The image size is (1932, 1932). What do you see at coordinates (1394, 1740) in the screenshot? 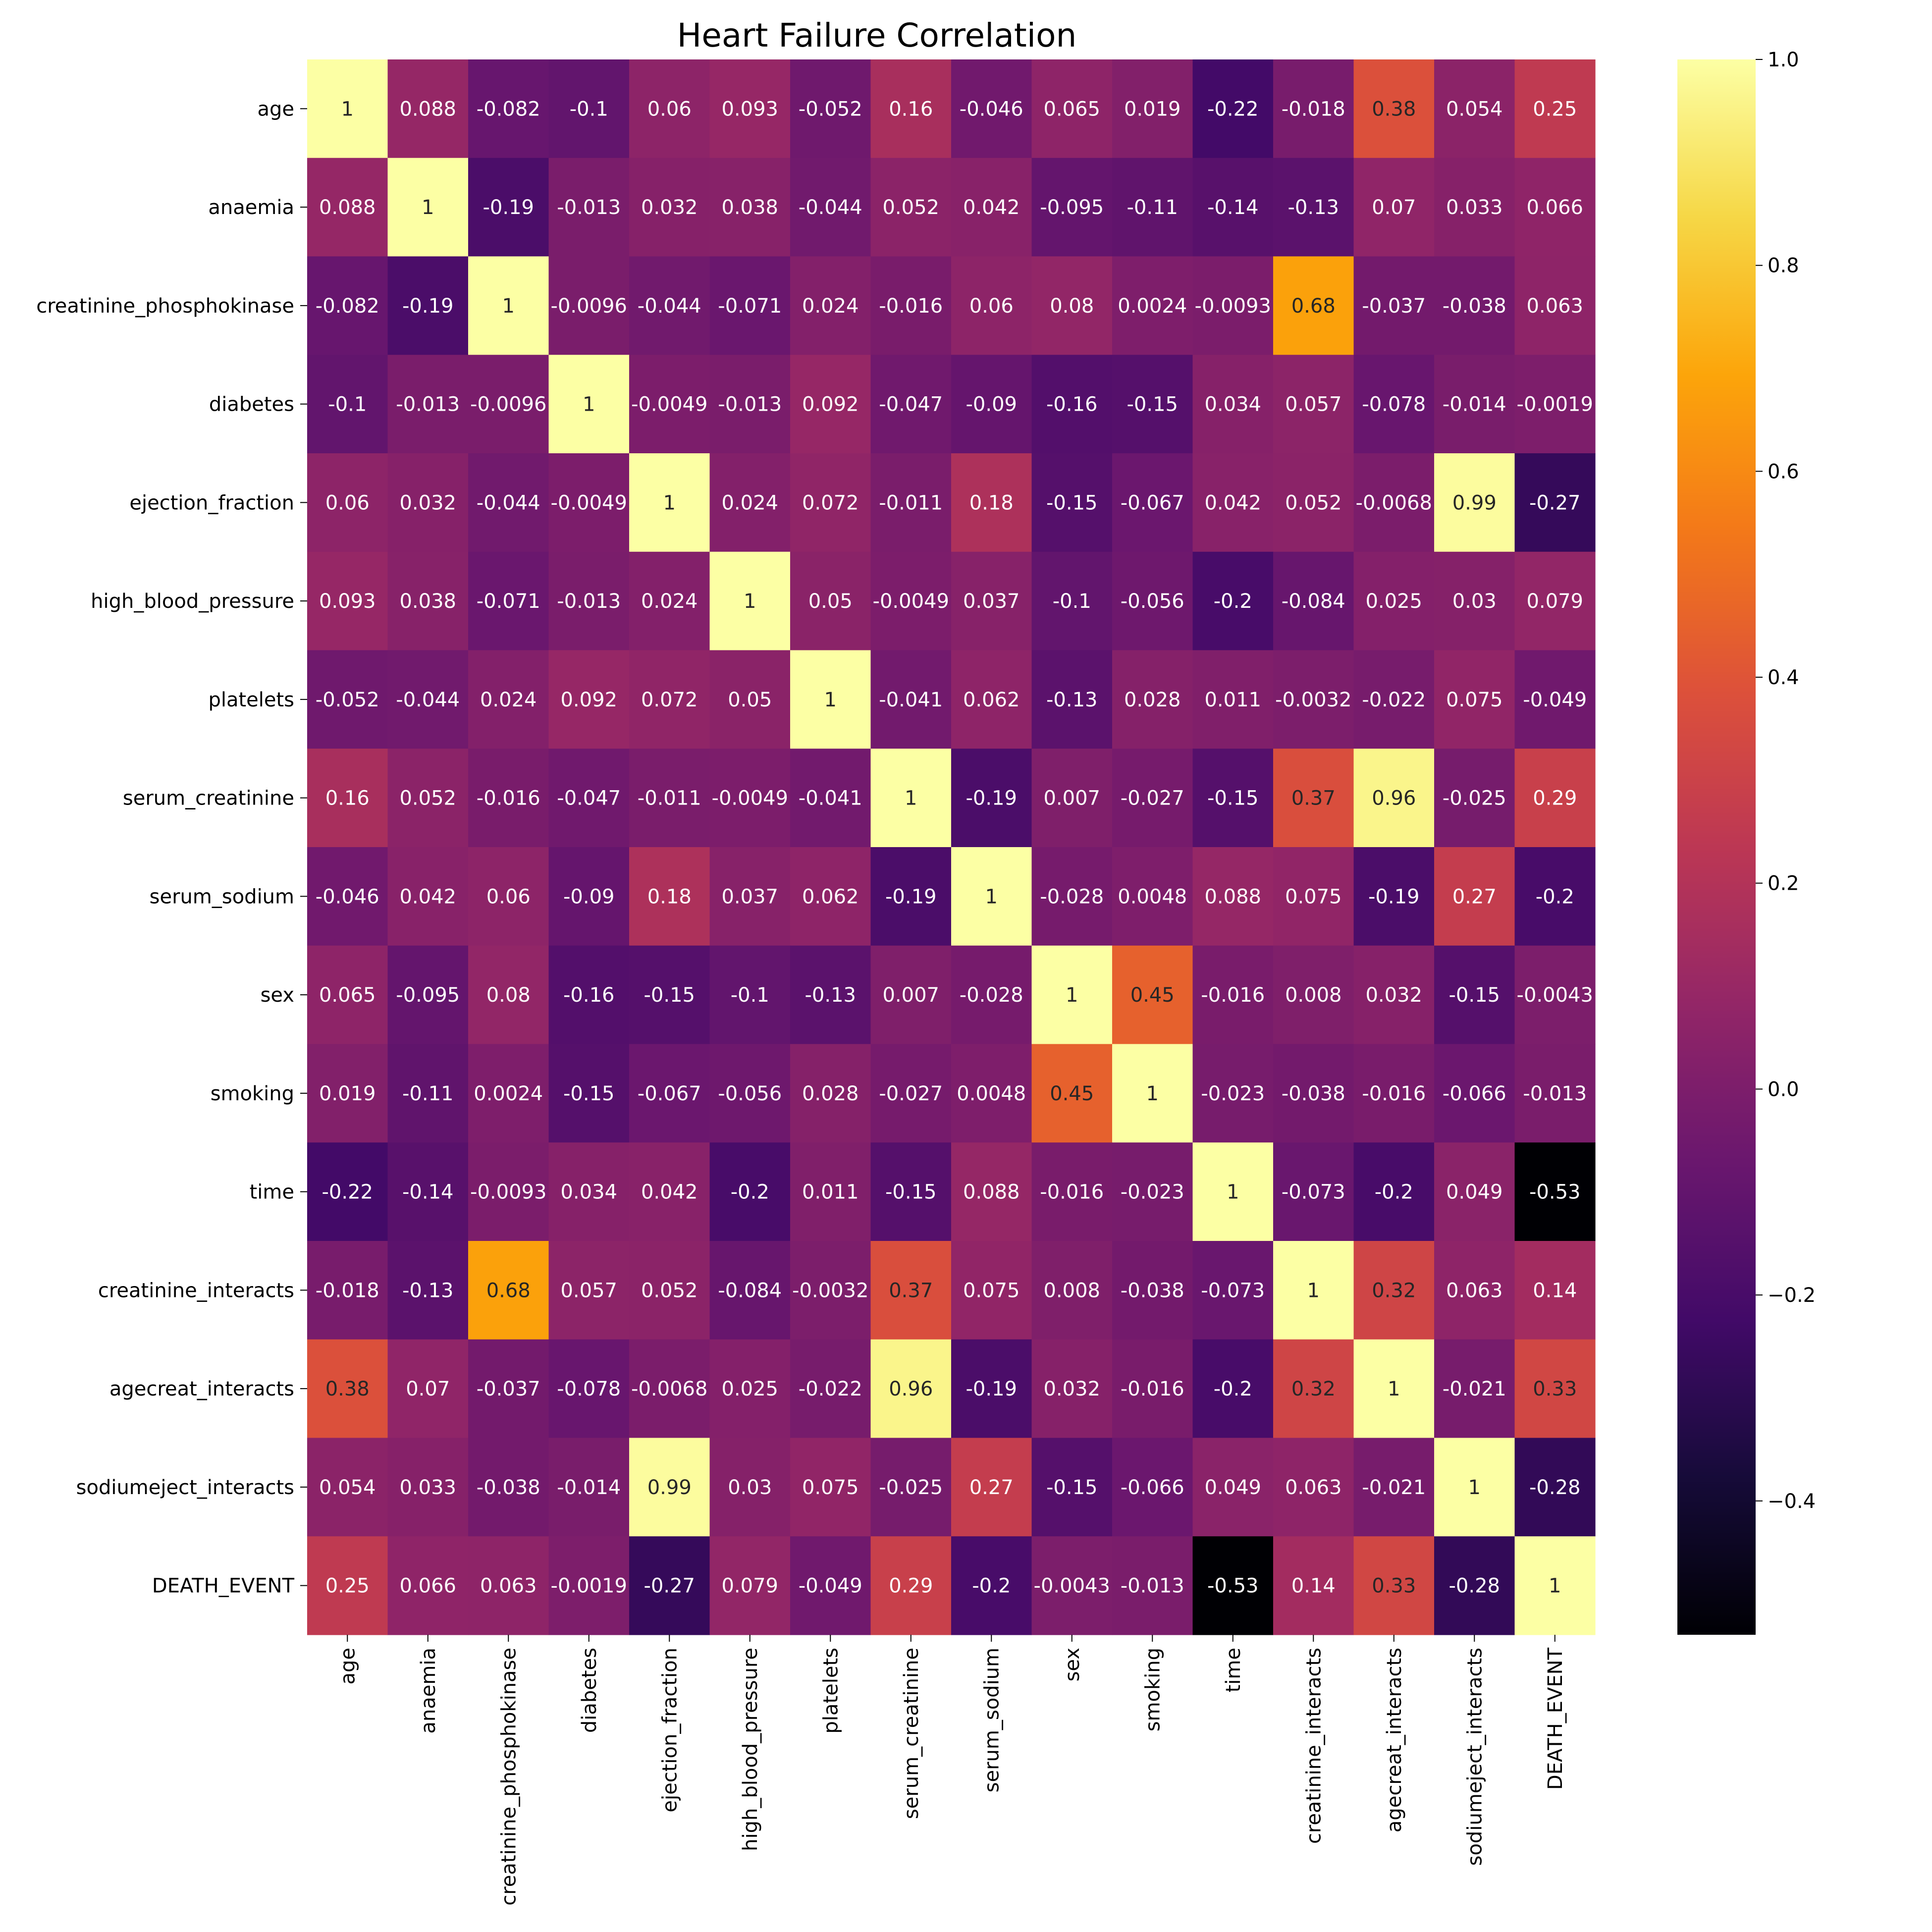
I see `x-tick-label: agecreat_interacts` at bounding box center [1394, 1740].